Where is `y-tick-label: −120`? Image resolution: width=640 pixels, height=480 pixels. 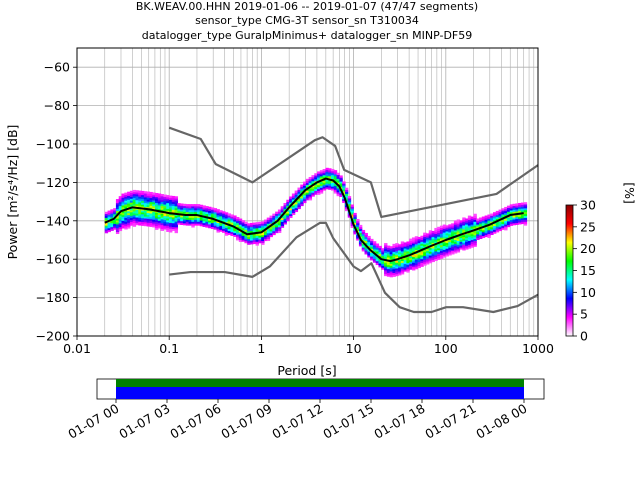
y-tick-label: −120 is located at coordinates (53, 182).